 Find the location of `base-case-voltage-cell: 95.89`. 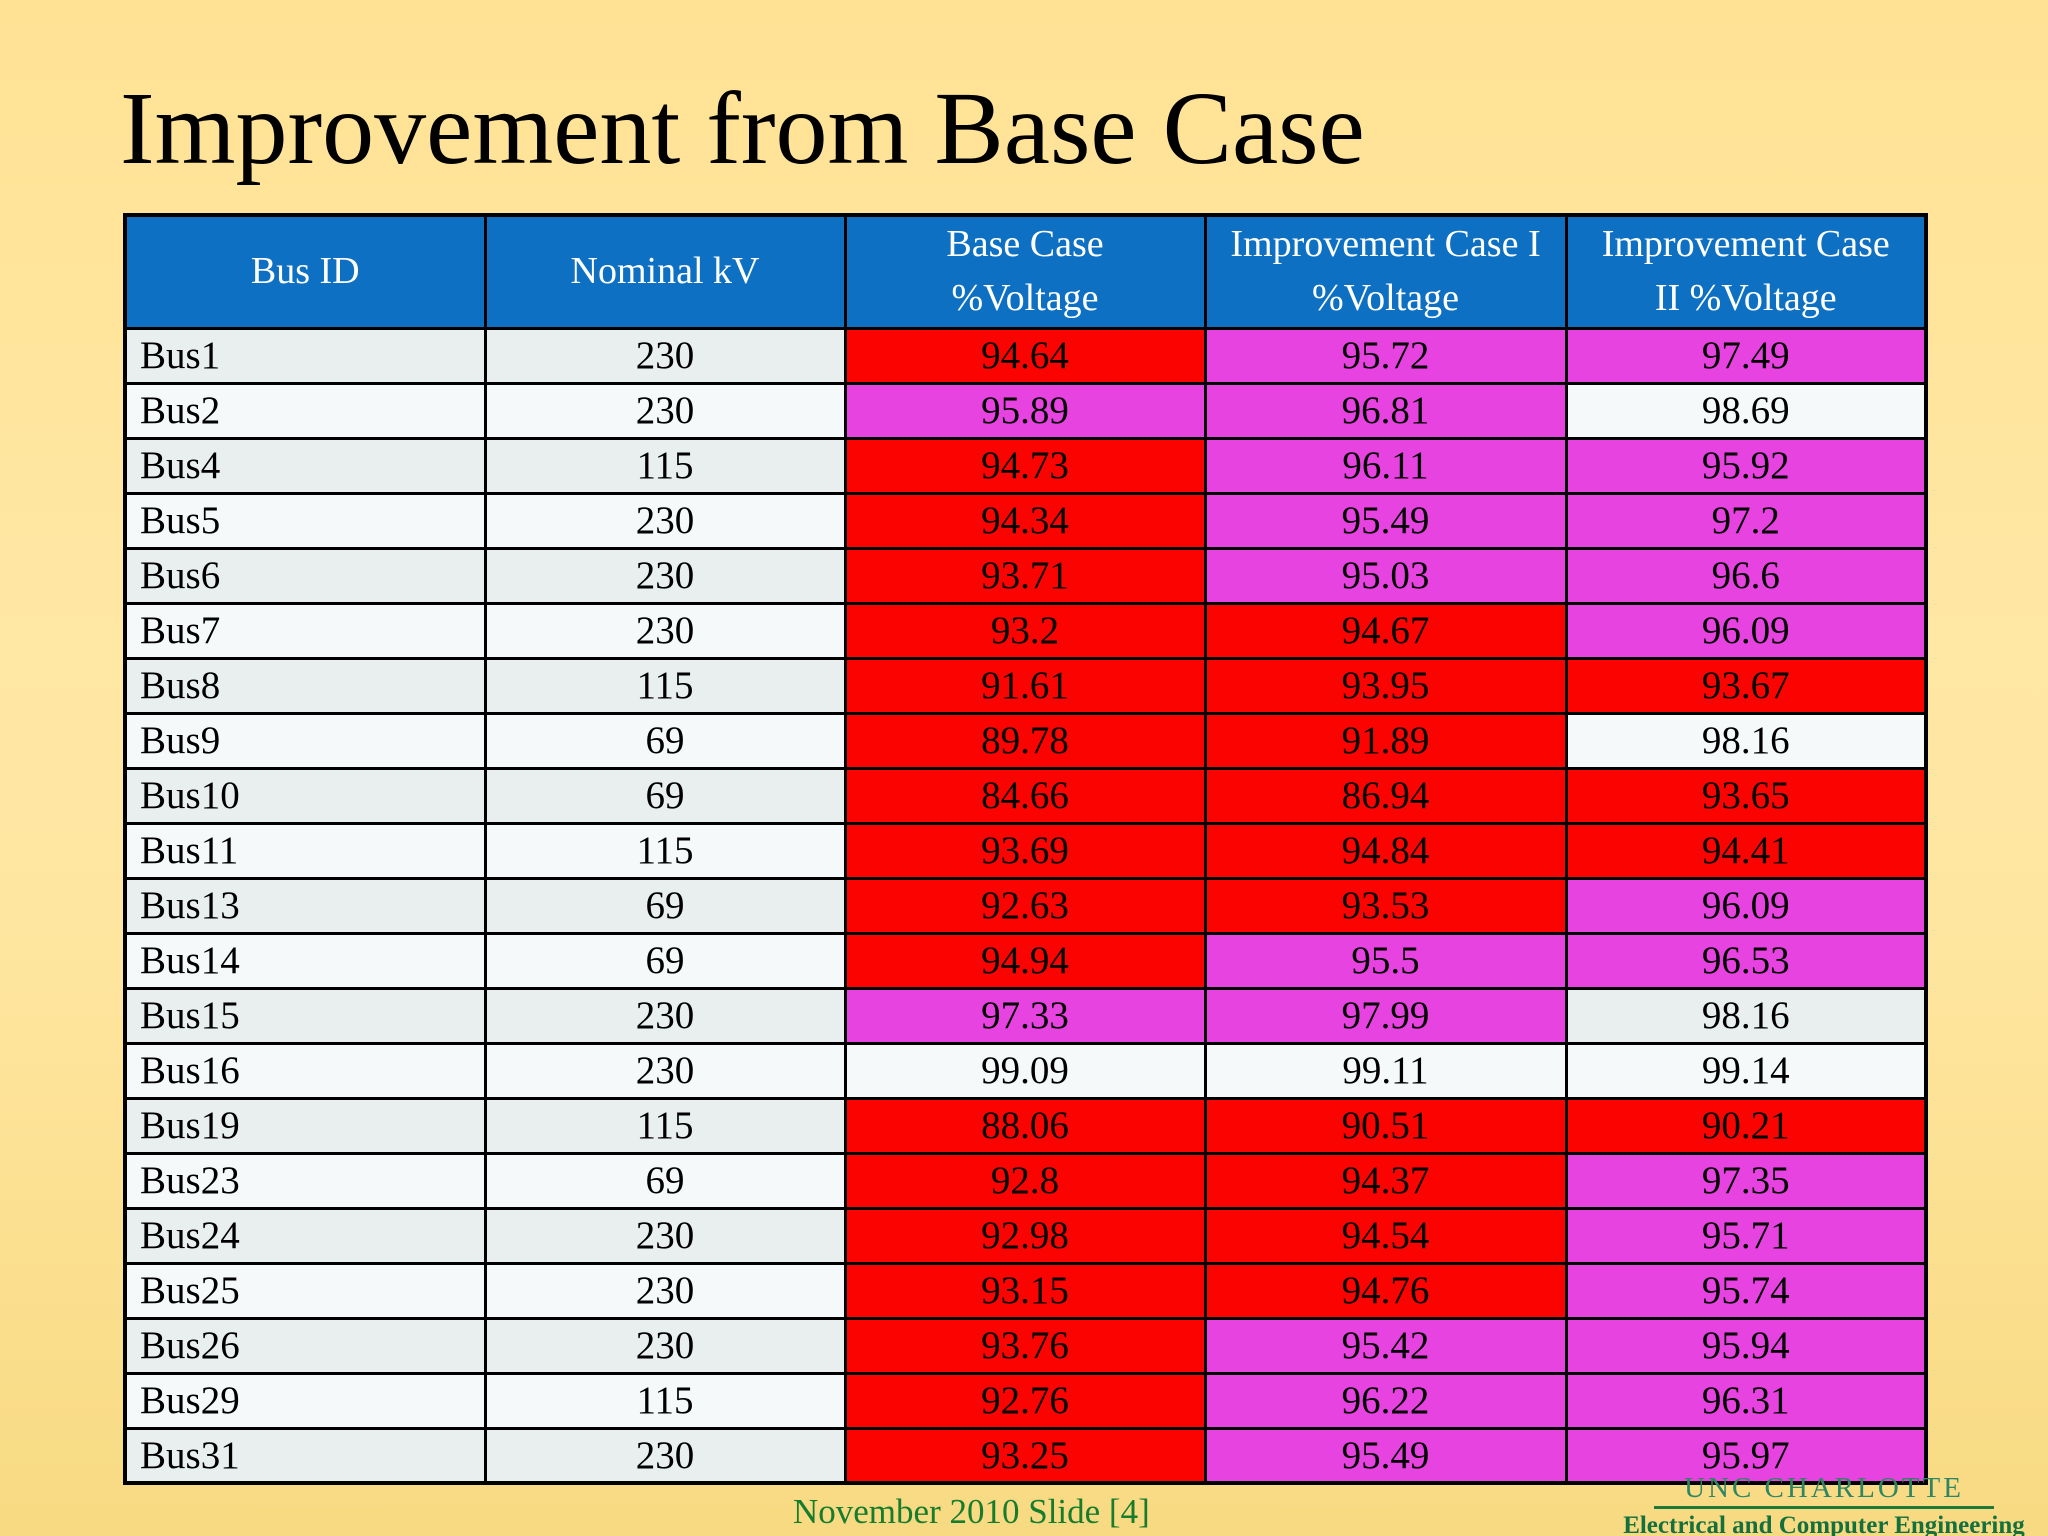

base-case-voltage-cell: 95.89 is located at coordinates (1025, 410).